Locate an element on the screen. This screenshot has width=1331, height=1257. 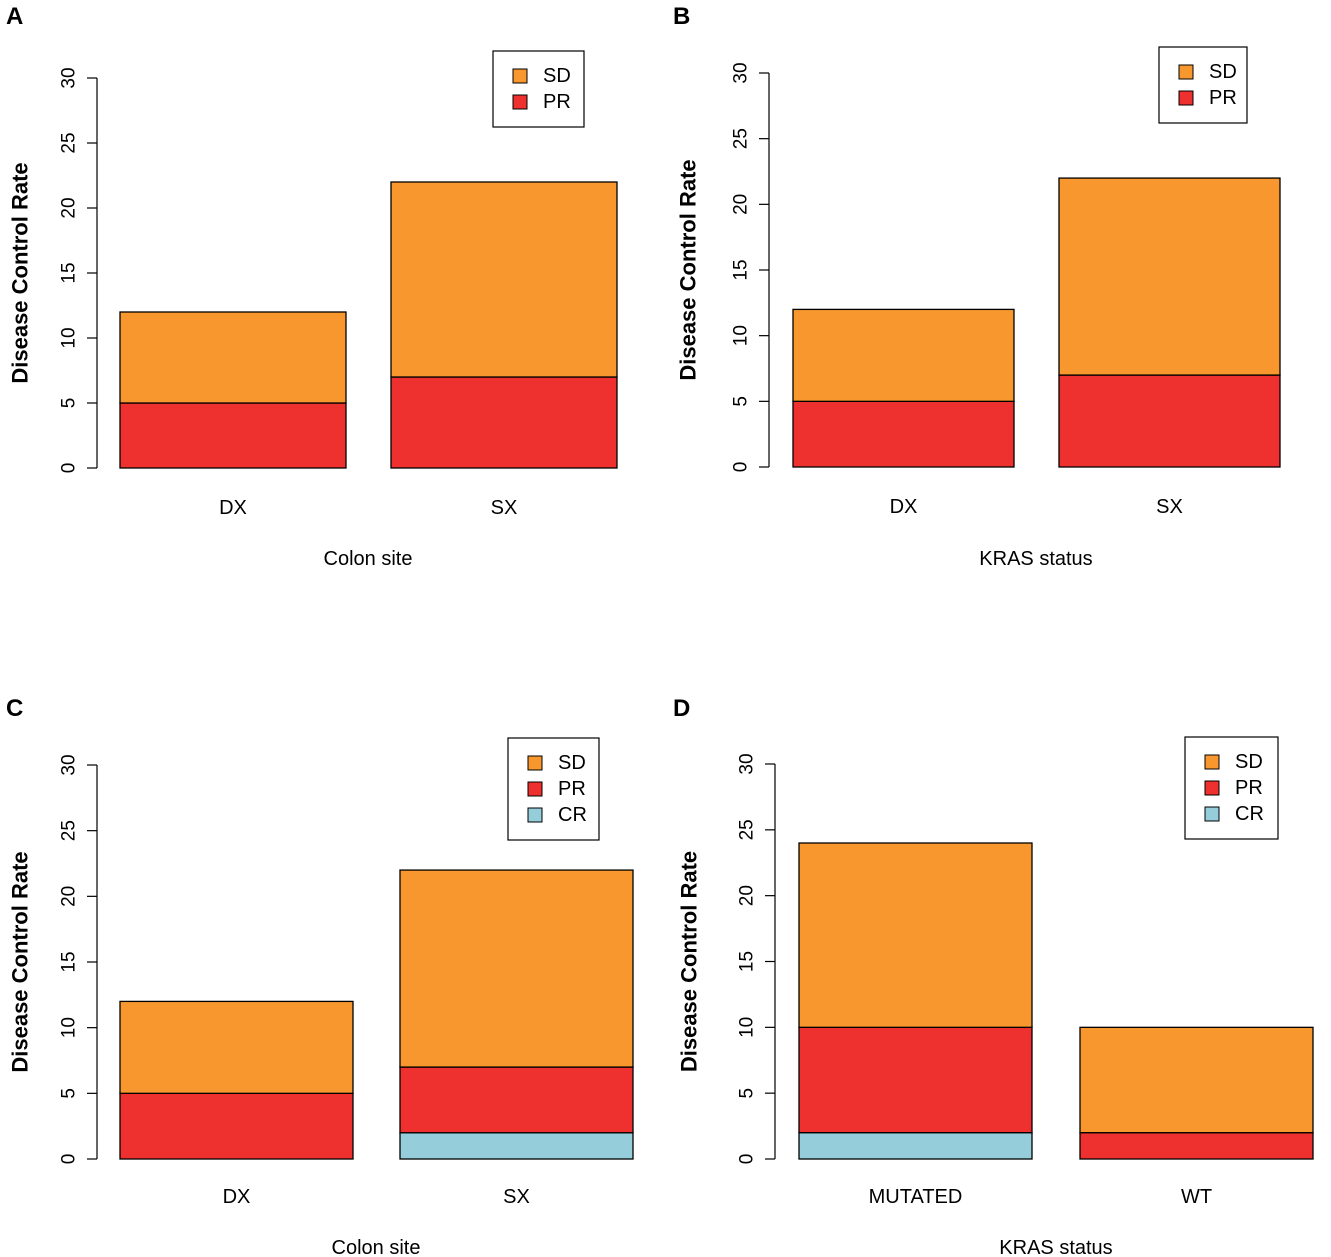
y-tick-label-c-30: 30 is located at coordinates (69, 764).